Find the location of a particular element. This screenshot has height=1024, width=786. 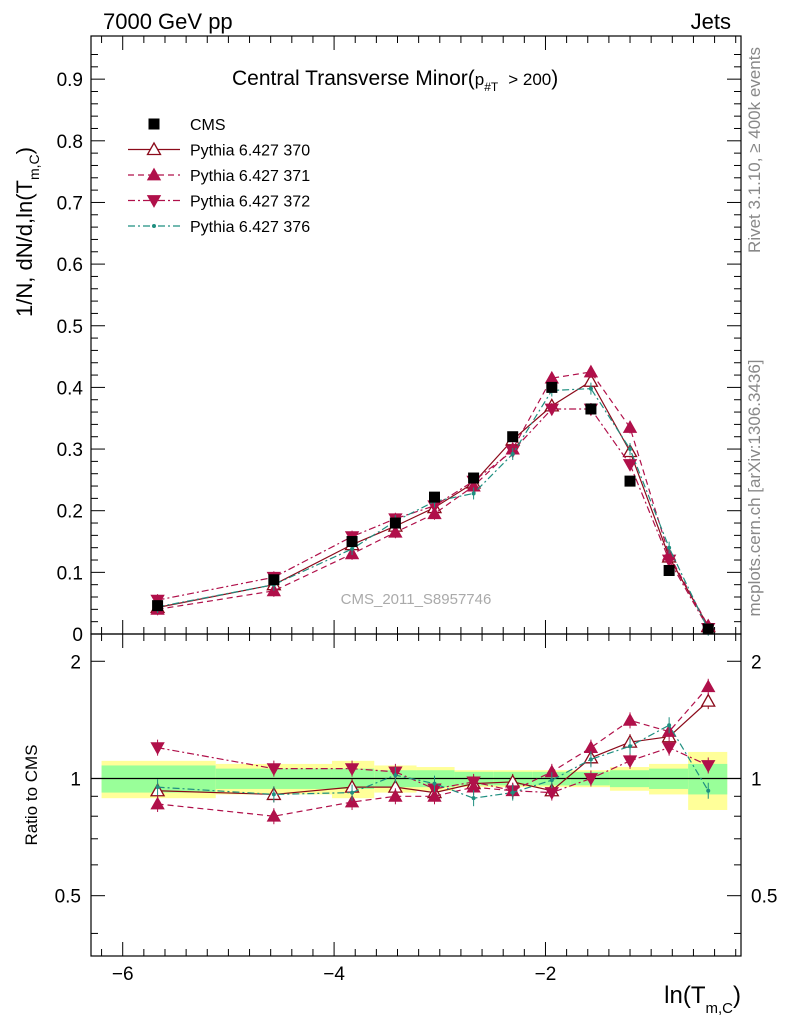

main-ylabel-a: 1/N is located at coordinates (24, 300).